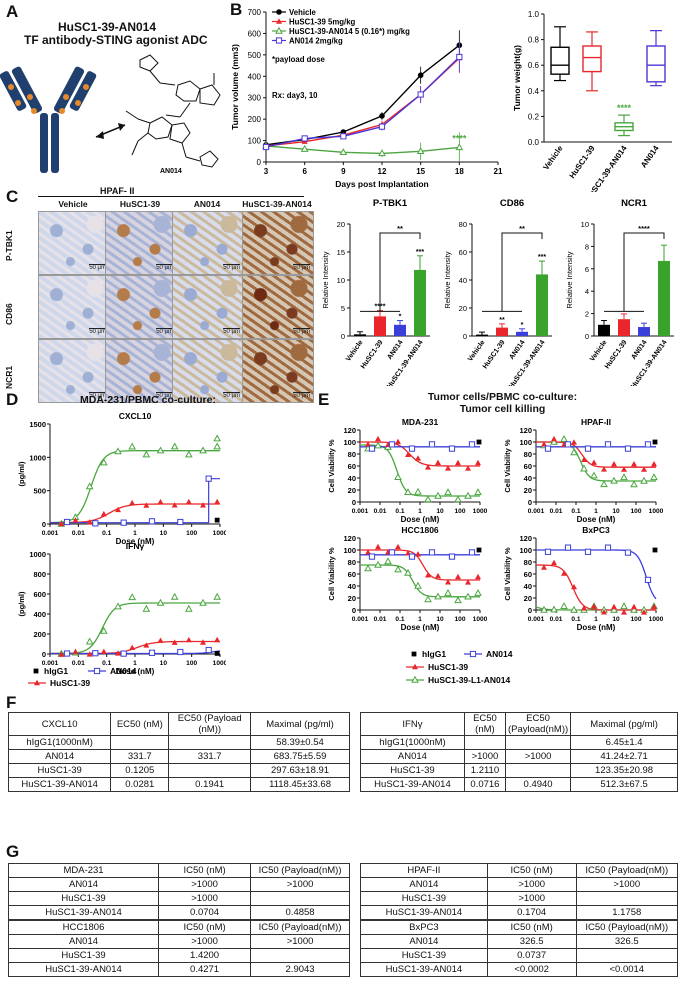 The image size is (685, 987). I want to click on table-cell: 331.7, so click(210, 756).